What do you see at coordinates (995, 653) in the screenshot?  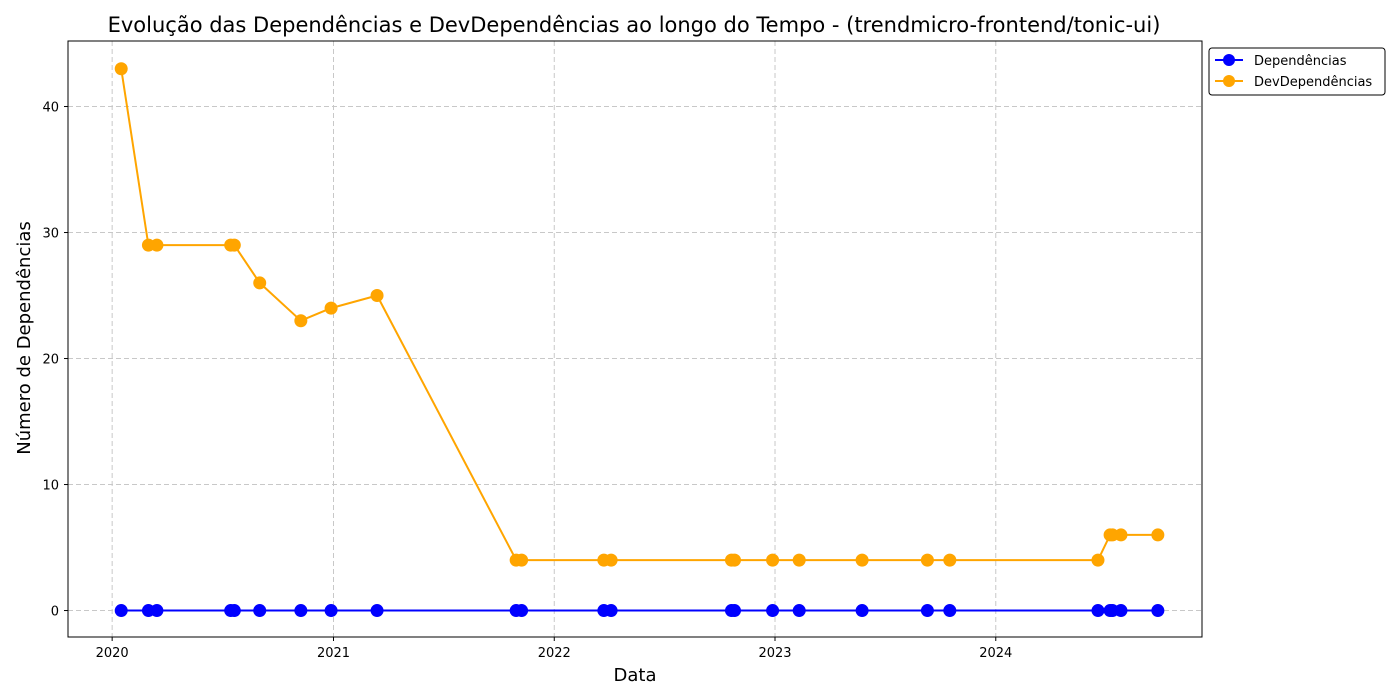 I see `x-tick-label: 2024` at bounding box center [995, 653].